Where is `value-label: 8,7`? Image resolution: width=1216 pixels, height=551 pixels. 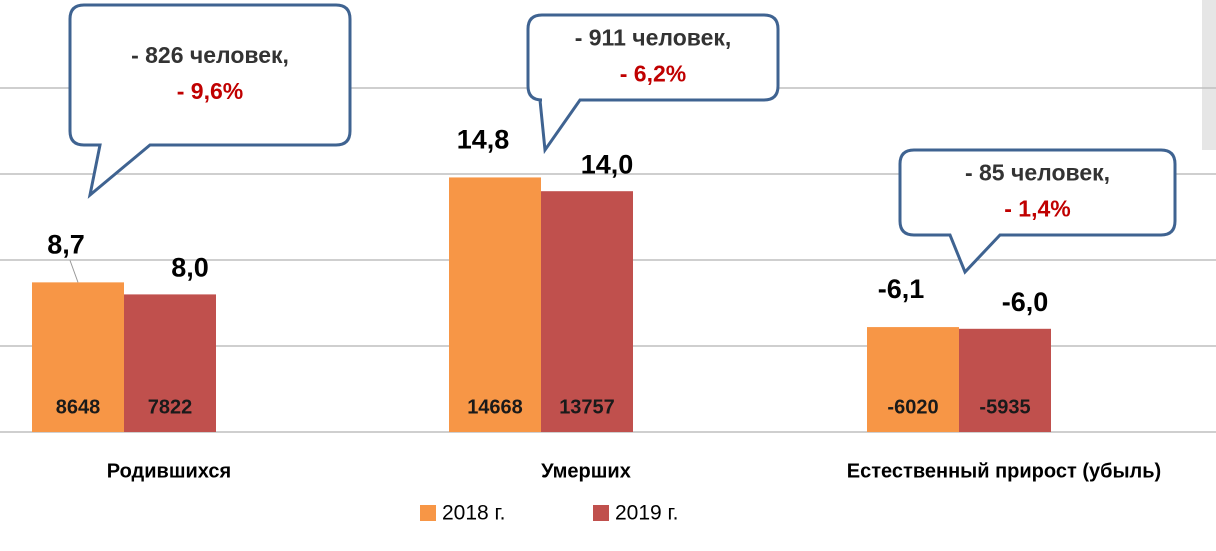 value-label: 8,7 is located at coordinates (66, 244).